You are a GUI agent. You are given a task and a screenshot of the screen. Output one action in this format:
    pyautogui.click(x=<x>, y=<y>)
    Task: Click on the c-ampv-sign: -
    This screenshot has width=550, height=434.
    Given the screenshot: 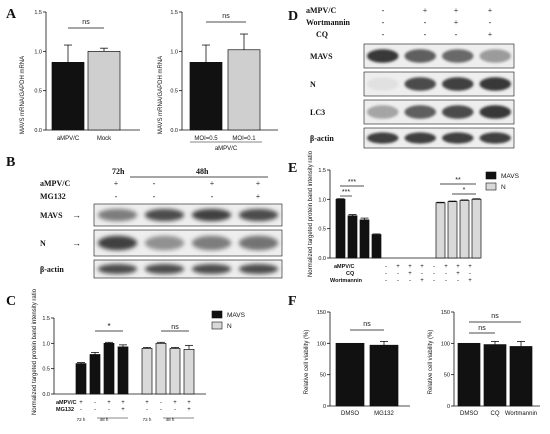 What is the action you would take?
    pyautogui.click(x=161, y=403)
    